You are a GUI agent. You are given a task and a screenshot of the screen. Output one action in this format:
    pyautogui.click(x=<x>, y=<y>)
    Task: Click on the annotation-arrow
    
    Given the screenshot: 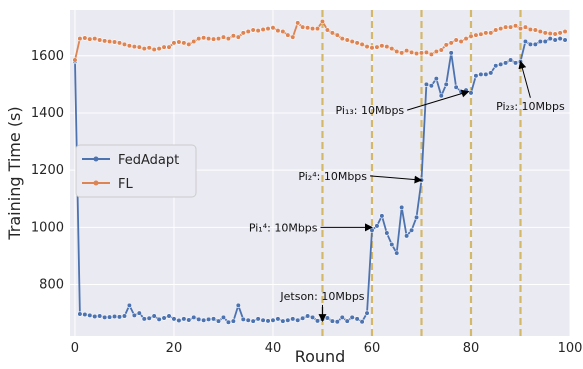 What is the action you would take?
    pyautogui.click(x=438, y=100)
    